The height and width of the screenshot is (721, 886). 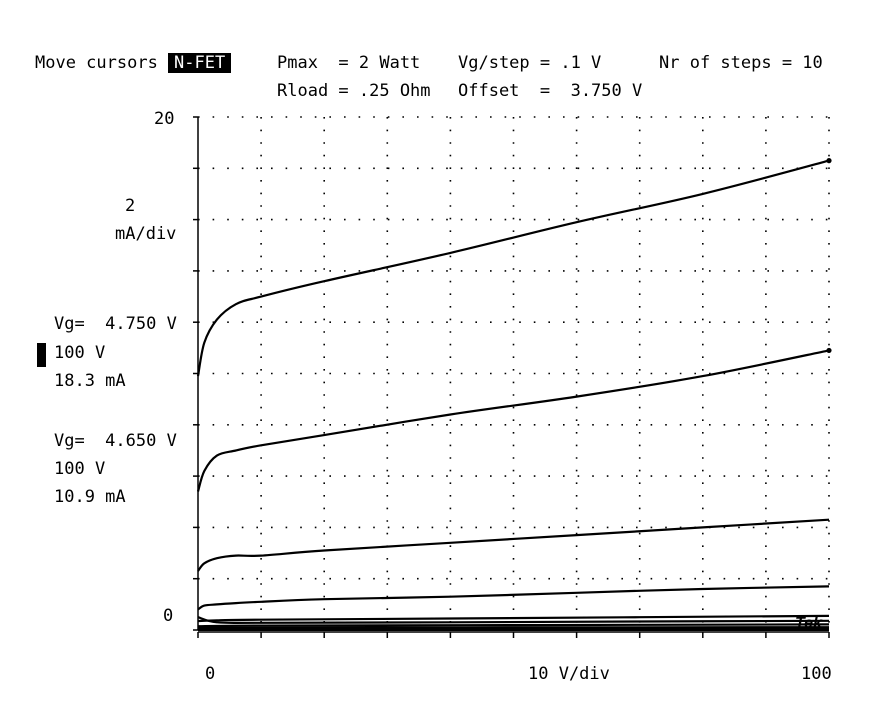 I want to click on x-tick-label-right: 100, so click(x=816, y=674).